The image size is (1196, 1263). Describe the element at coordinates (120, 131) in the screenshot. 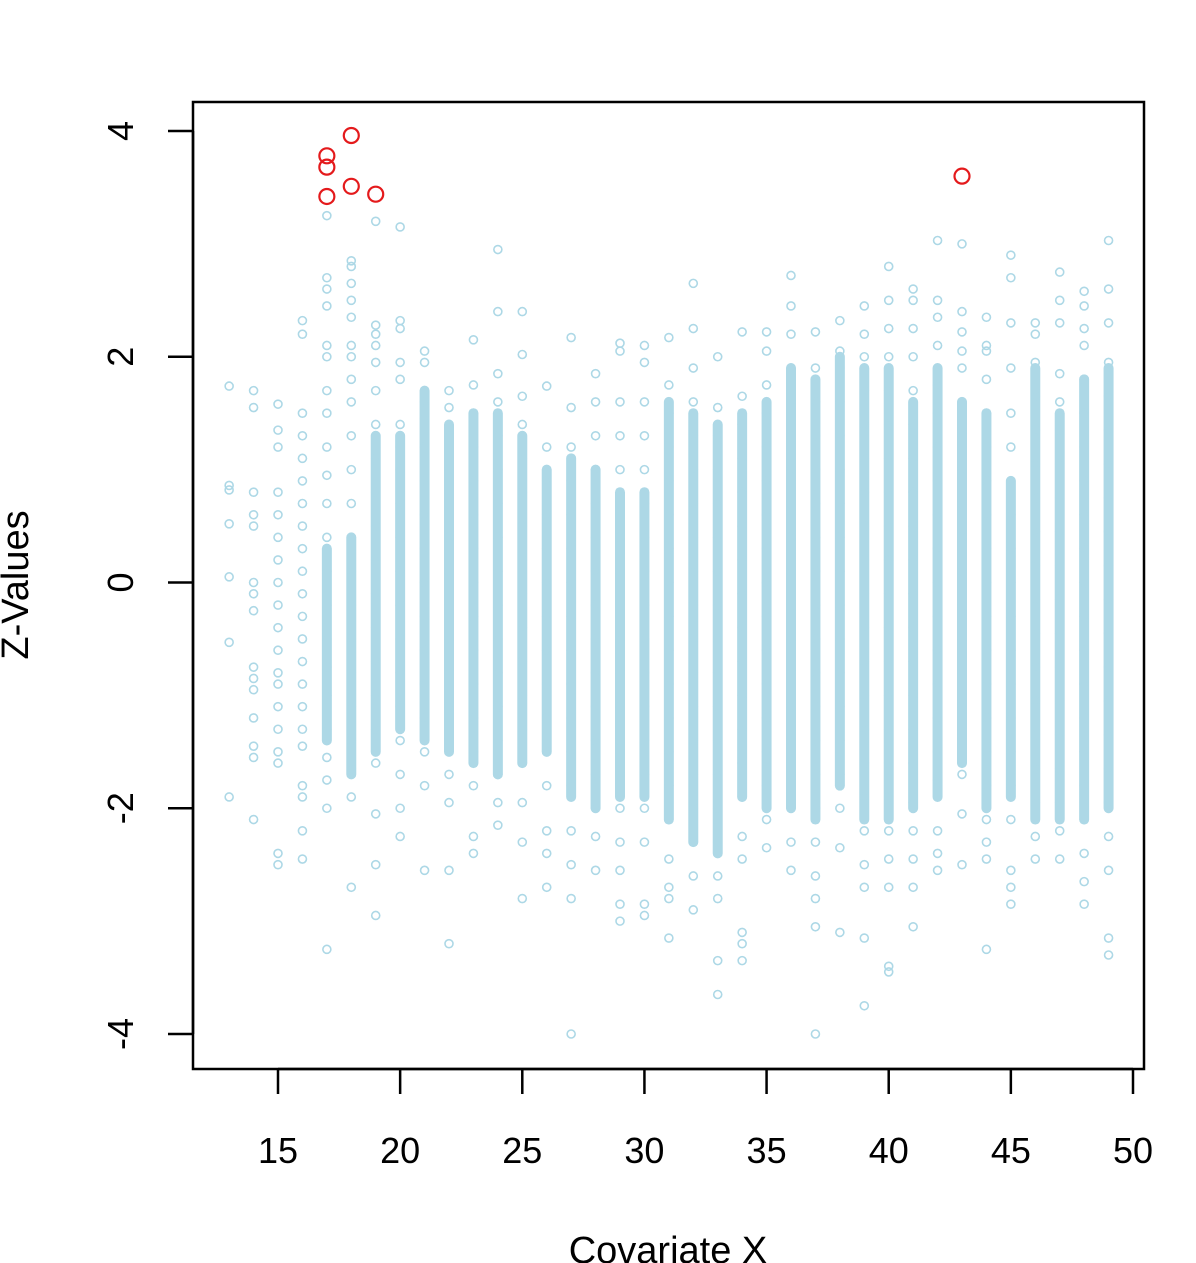

I see `y-tick-label: 4` at that location.